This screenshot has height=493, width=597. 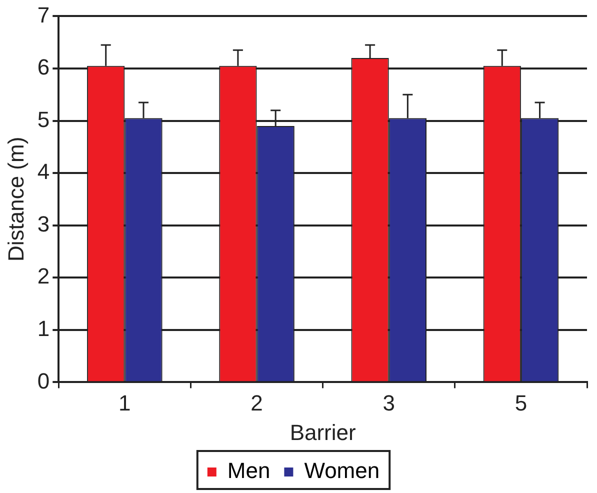 What do you see at coordinates (43, 67) in the screenshot?
I see `y-tick-label: 6` at bounding box center [43, 67].